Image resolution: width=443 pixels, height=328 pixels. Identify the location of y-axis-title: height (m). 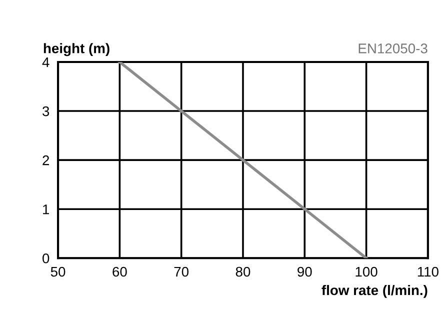
(77, 49).